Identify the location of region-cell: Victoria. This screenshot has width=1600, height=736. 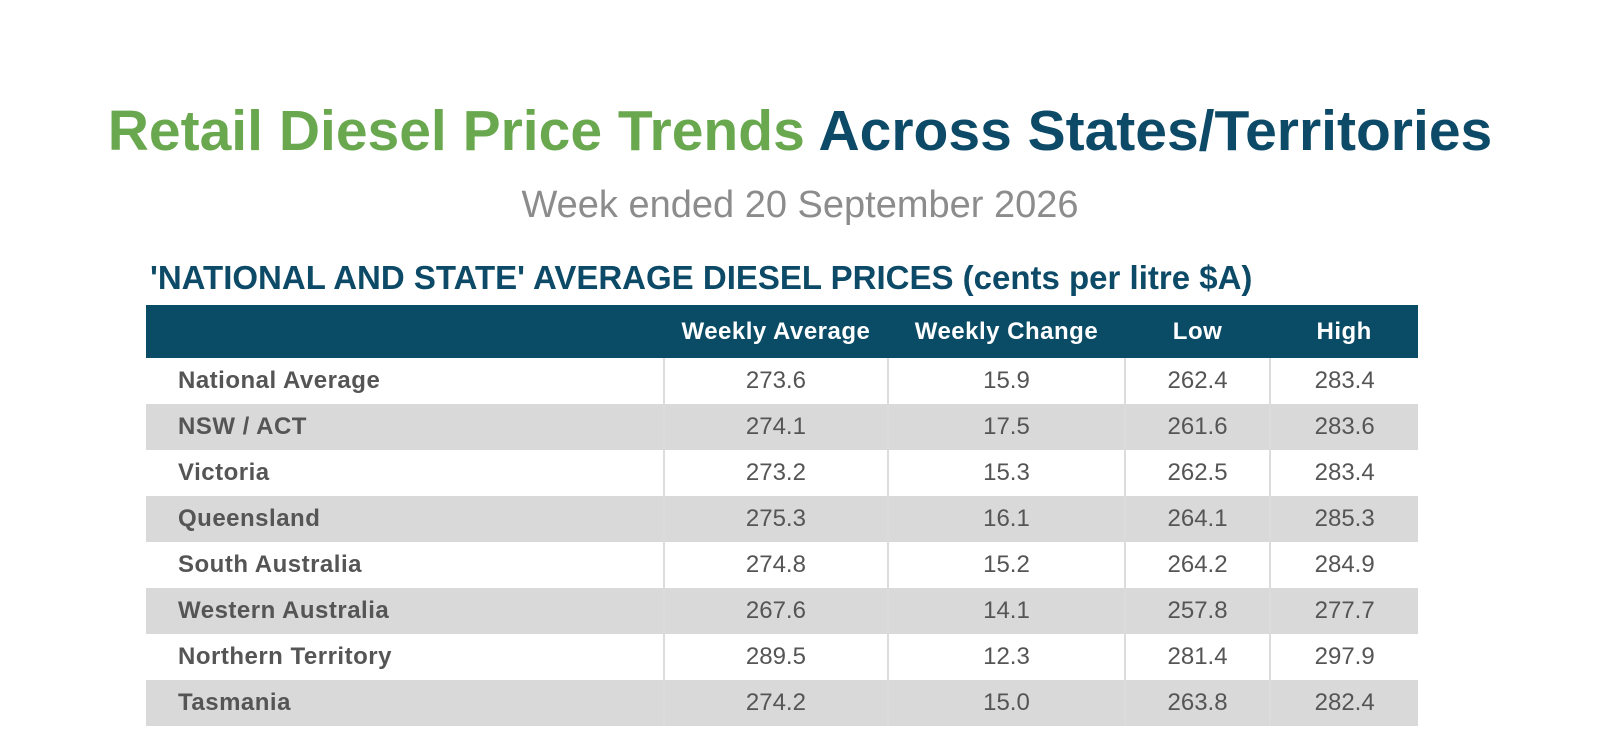
(405, 473).